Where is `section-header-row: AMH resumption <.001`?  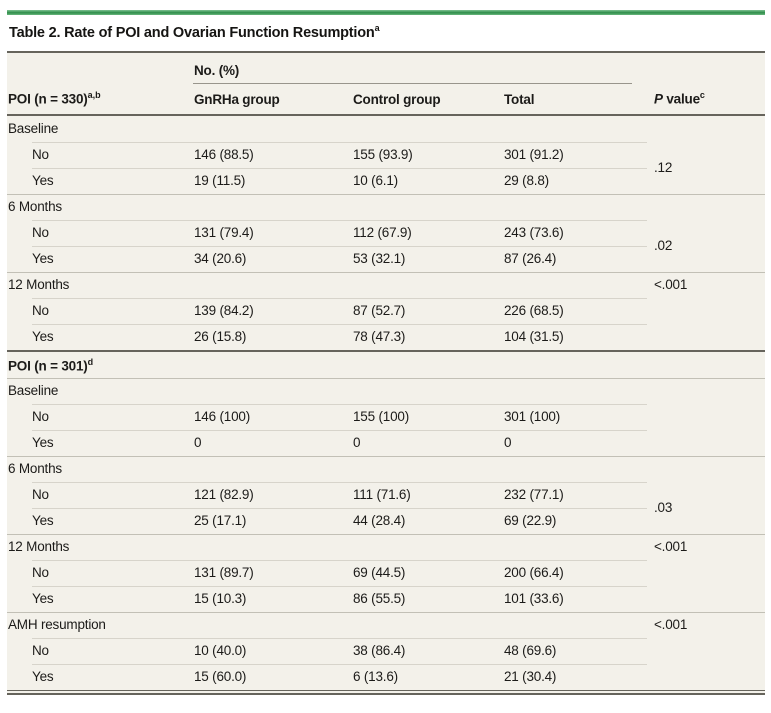
section-header-row: AMH resumption <.001 is located at coordinates (386, 624).